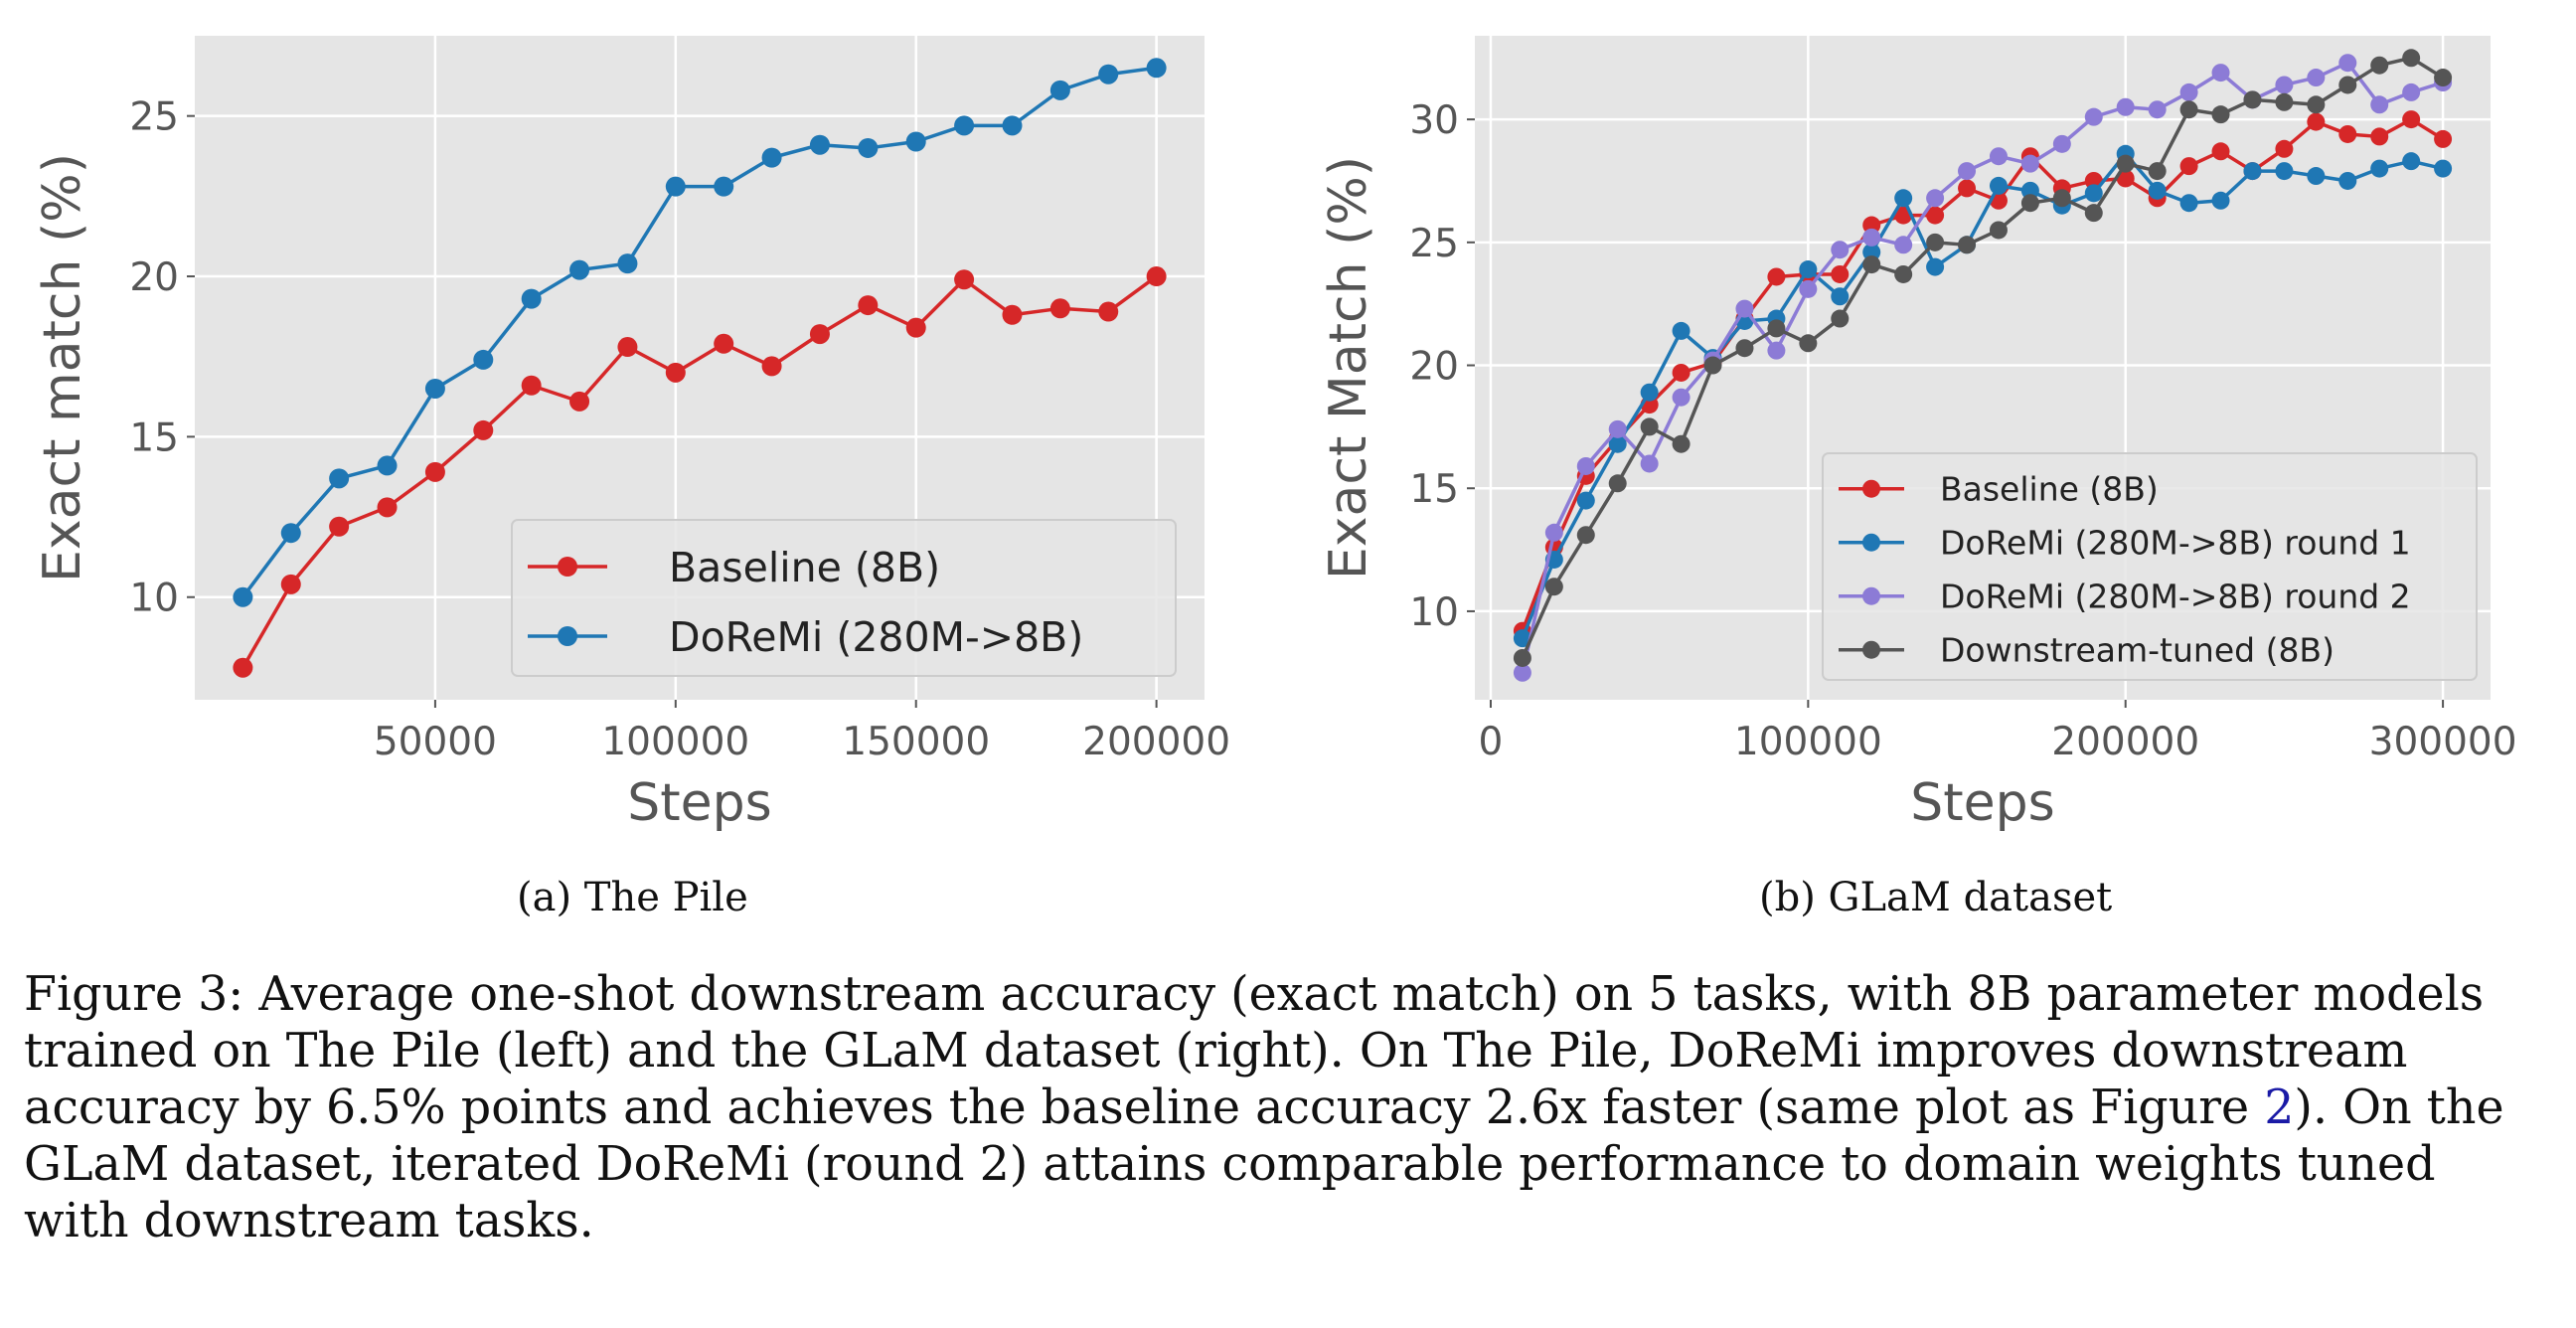  Describe the element at coordinates (1348, 368) in the screenshot. I see `y-axis-label: Exact Match (%)` at that location.